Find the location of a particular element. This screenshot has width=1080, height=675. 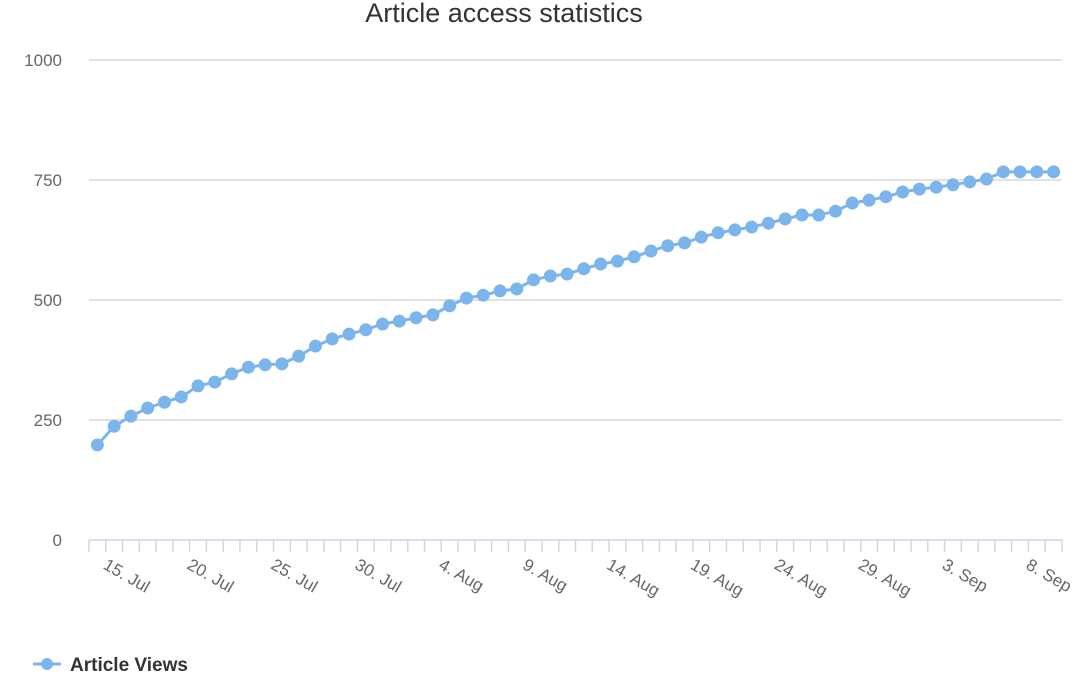

x-tick-label: 24. Aug is located at coordinates (800, 577).